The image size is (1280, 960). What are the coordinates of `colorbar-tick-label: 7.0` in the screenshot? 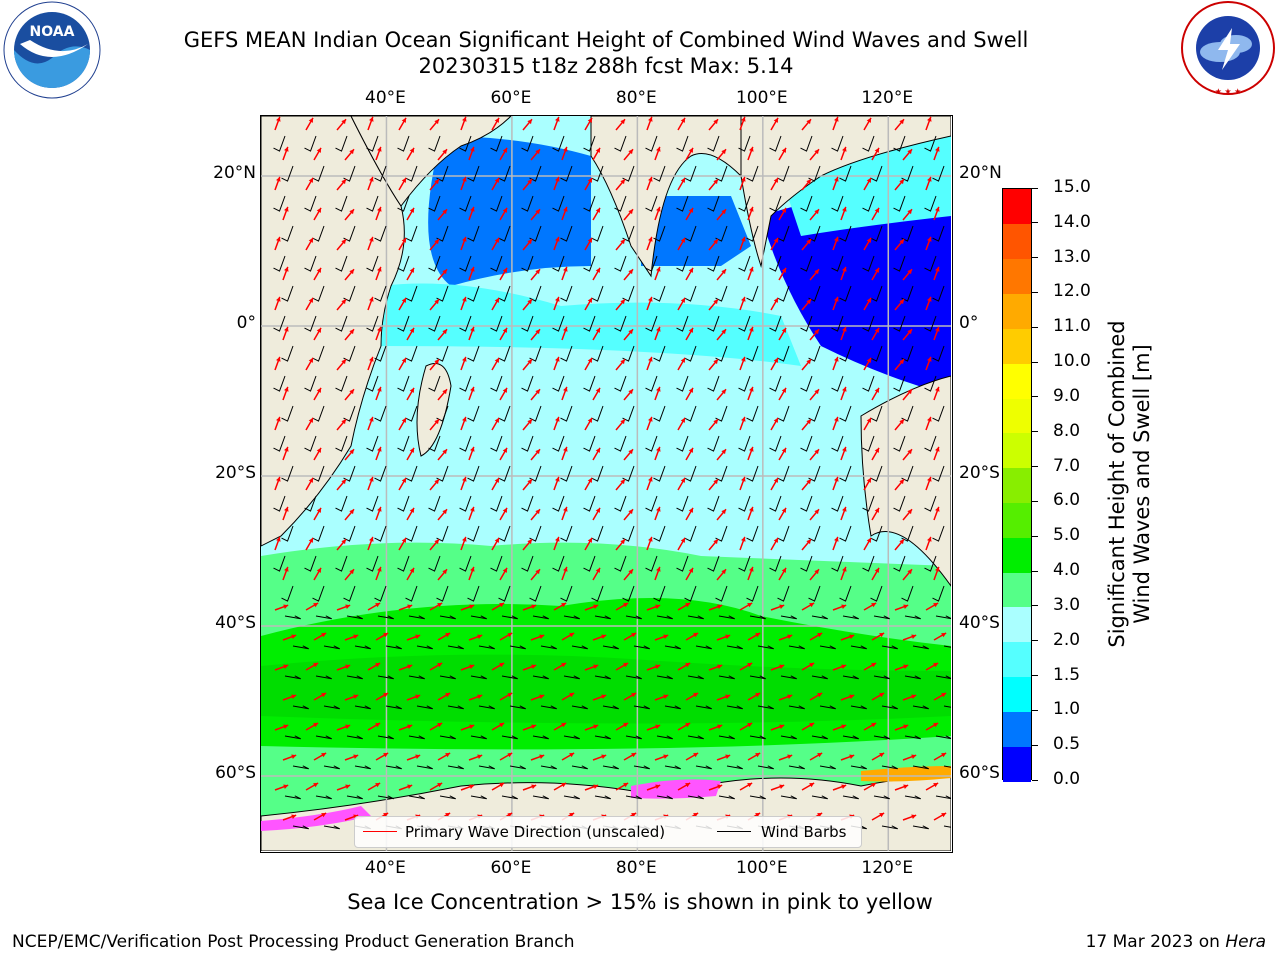 It's located at (1067, 465).